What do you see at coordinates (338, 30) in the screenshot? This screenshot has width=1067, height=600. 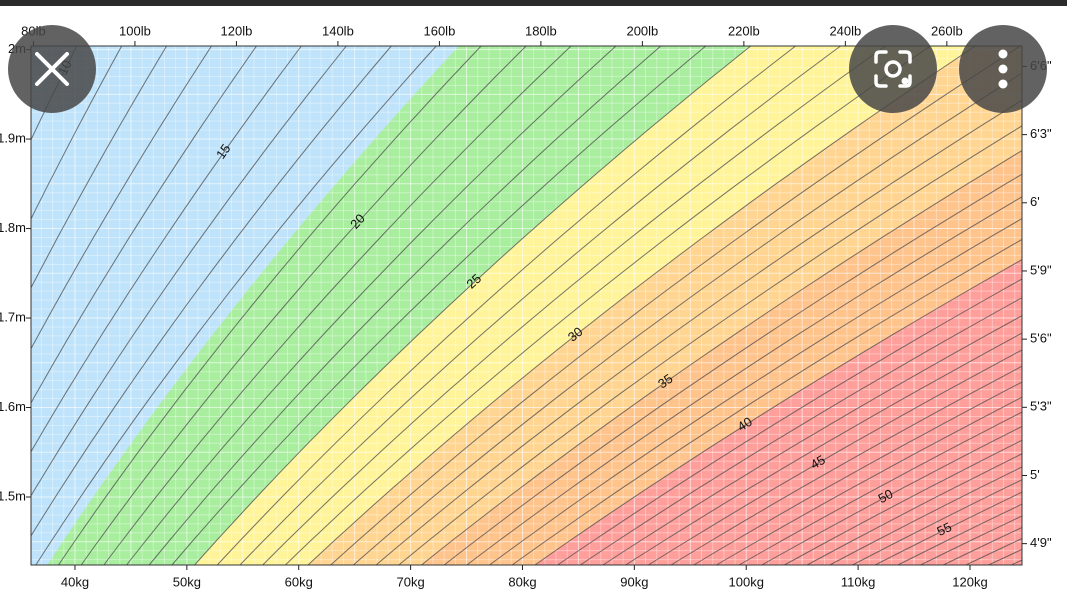 I see `x2-tick-label: 140lb` at bounding box center [338, 30].